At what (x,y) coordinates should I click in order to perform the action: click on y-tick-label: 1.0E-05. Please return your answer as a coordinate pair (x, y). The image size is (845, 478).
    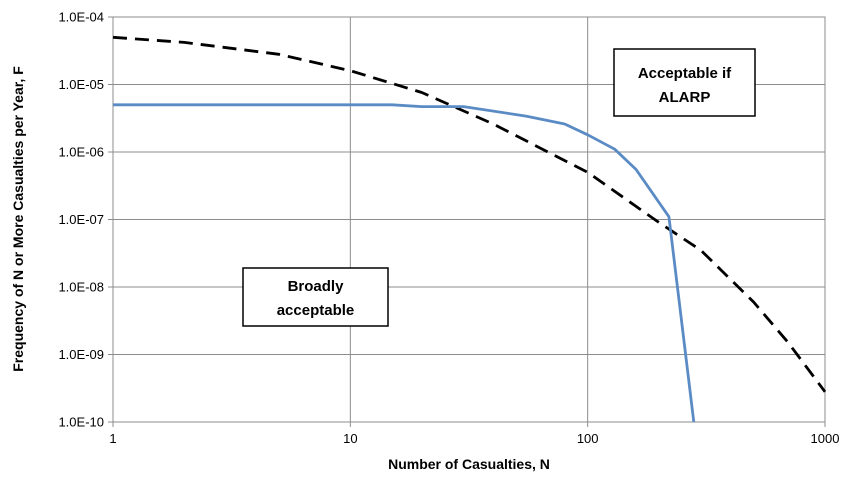
    Looking at the image, I should click on (81, 84).